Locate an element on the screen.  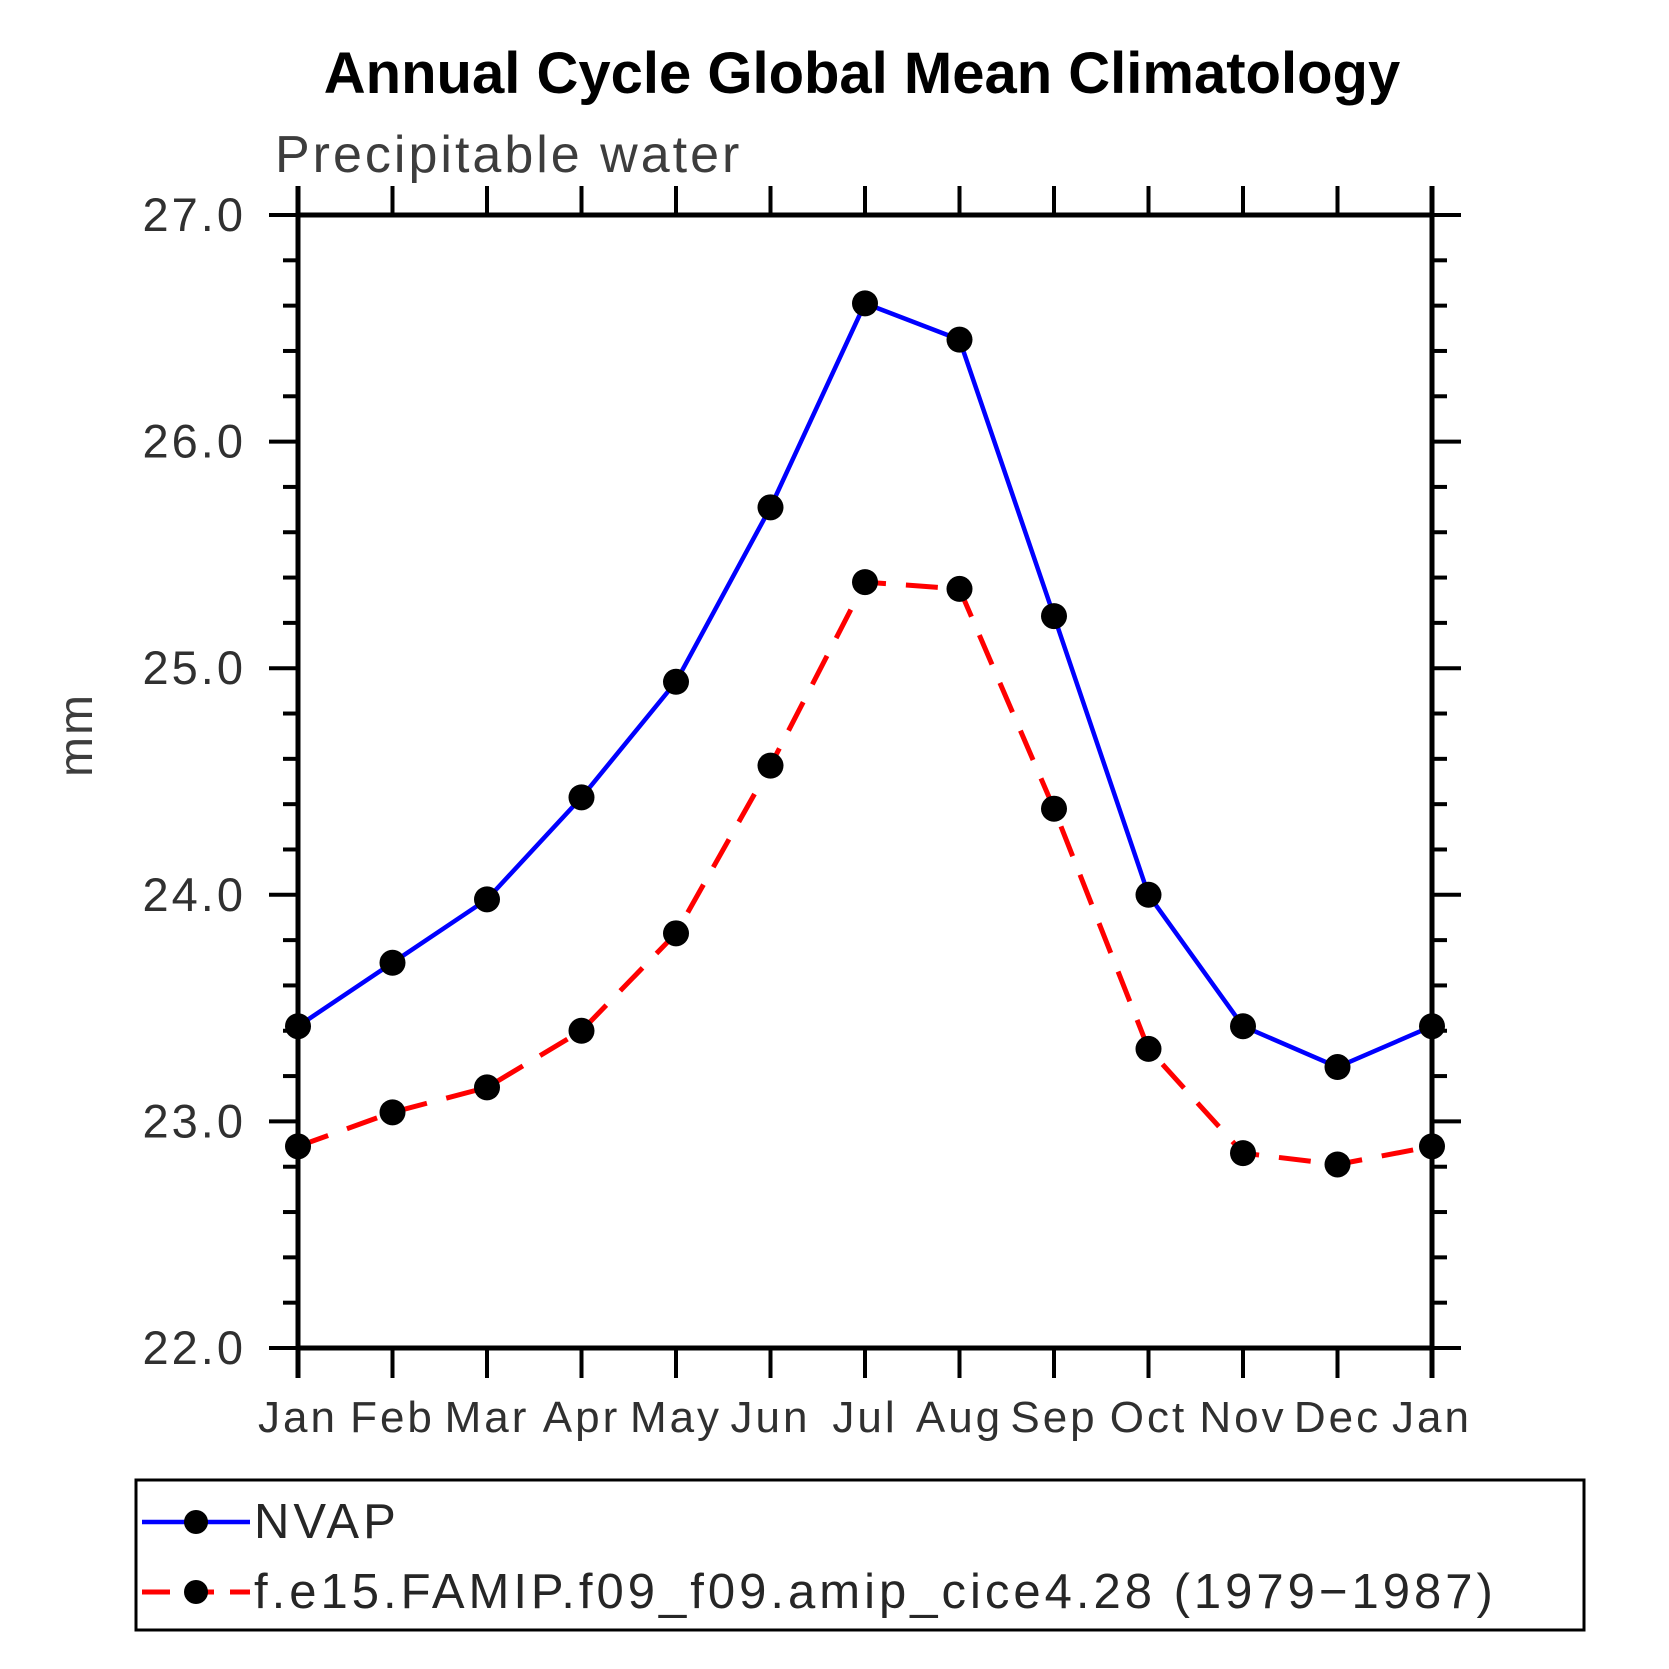
y-tick-label: 26.0 is located at coordinates (194, 441).